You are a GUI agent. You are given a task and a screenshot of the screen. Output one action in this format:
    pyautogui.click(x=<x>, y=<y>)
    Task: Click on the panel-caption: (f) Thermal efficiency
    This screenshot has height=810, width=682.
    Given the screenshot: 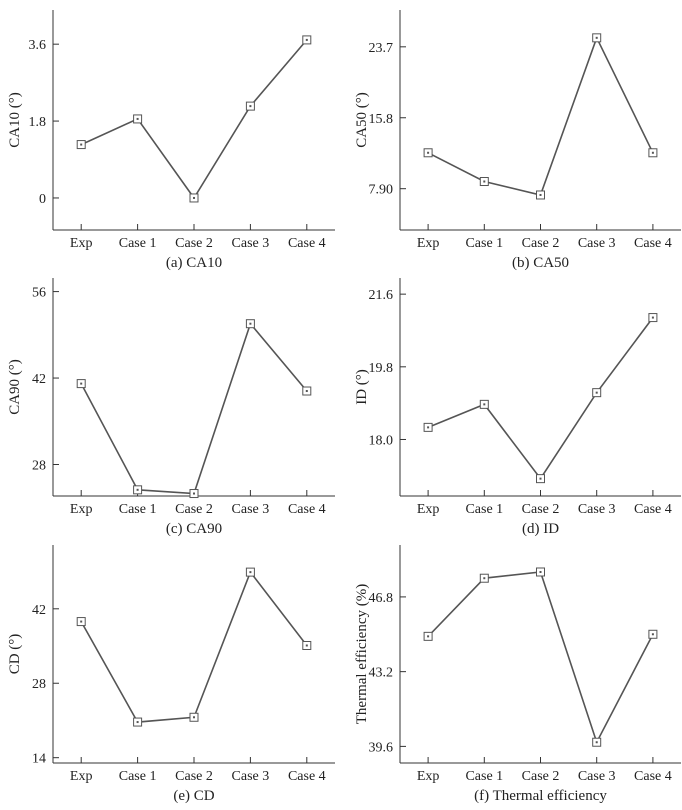 What is the action you would take?
    pyautogui.click(x=540, y=796)
    